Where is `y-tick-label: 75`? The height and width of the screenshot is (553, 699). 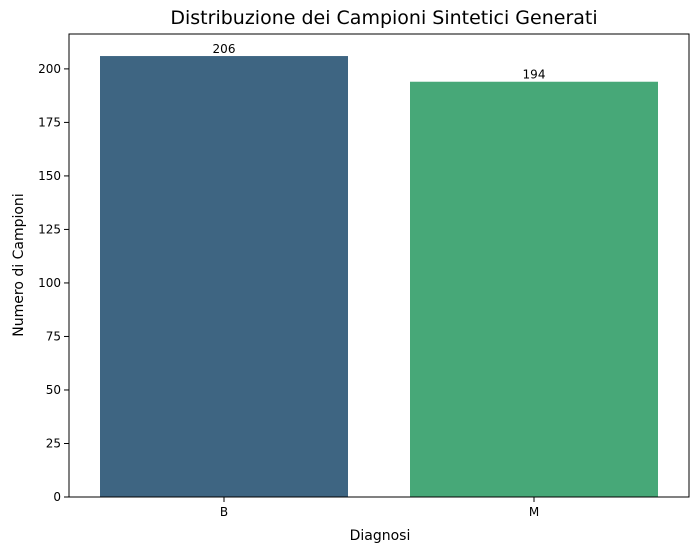 y-tick-label: 75 is located at coordinates (53, 336).